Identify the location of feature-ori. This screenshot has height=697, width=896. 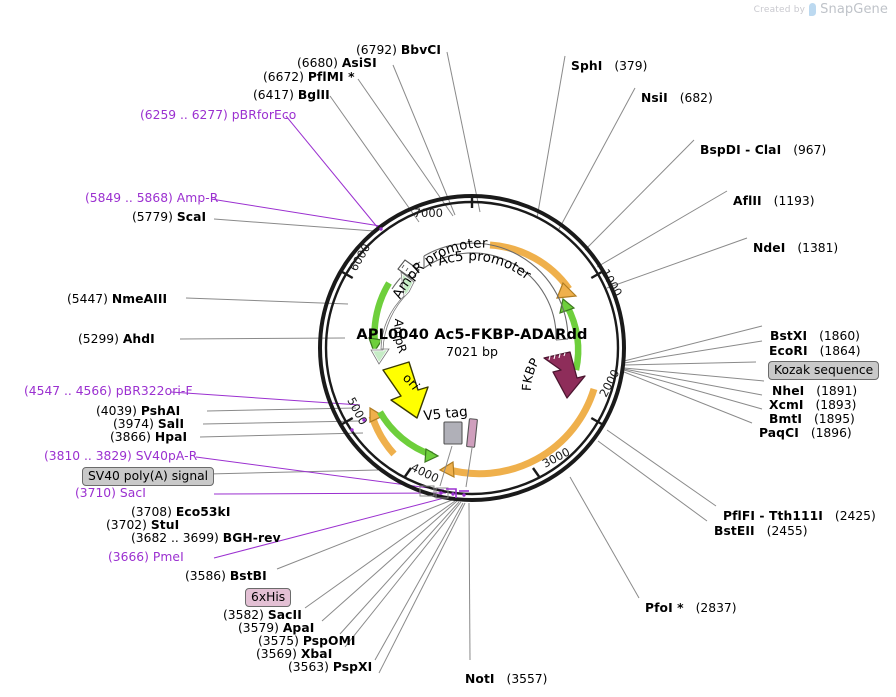
(405, 390).